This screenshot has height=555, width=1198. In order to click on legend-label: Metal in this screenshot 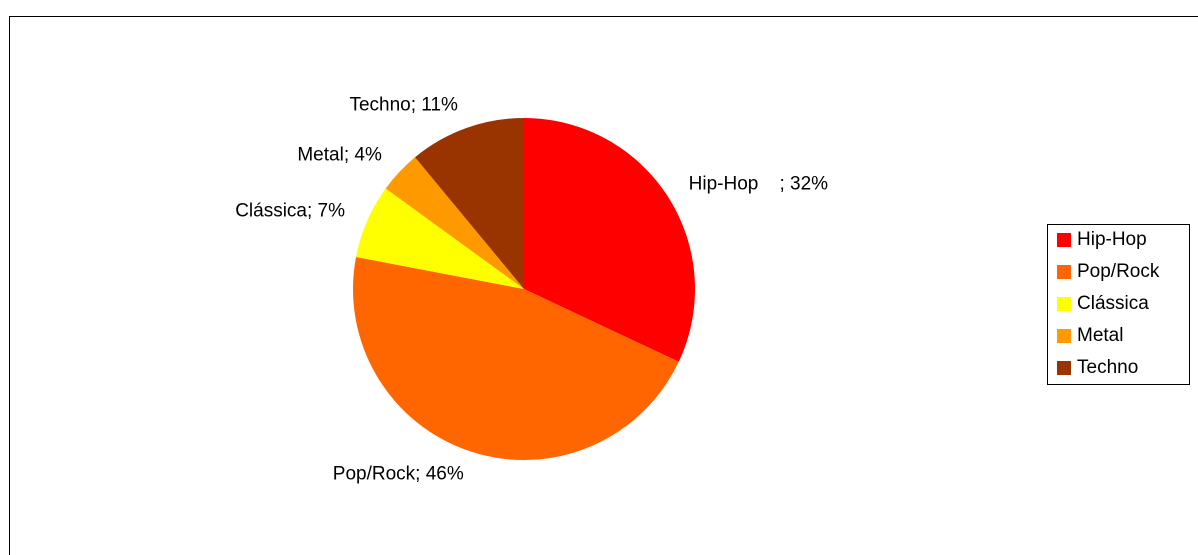, I will do `click(1100, 335)`.